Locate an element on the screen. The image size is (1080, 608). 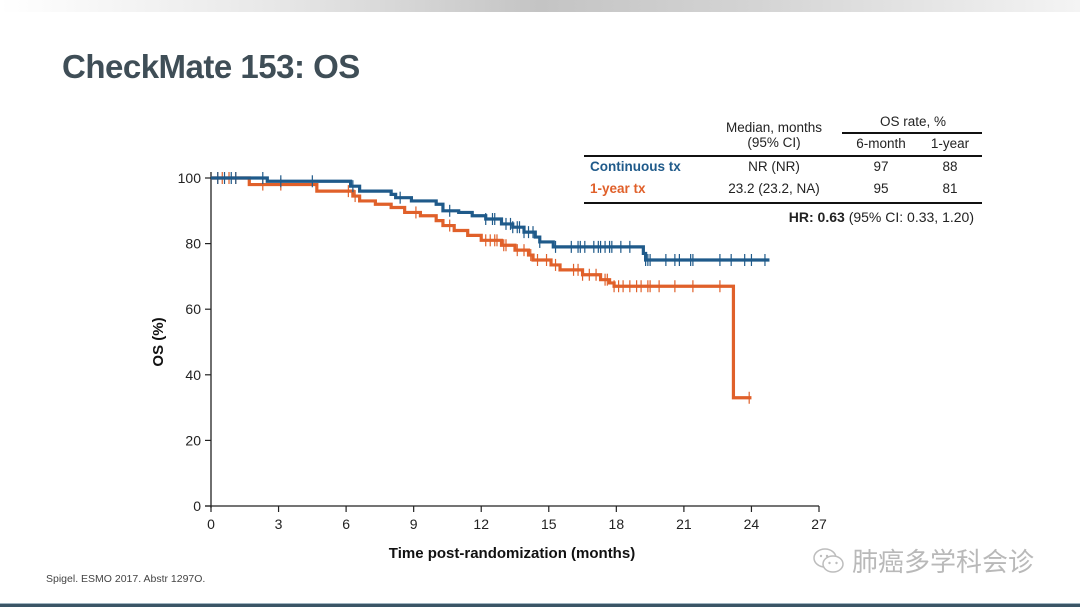
x-tick-label: 6 is located at coordinates (346, 524).